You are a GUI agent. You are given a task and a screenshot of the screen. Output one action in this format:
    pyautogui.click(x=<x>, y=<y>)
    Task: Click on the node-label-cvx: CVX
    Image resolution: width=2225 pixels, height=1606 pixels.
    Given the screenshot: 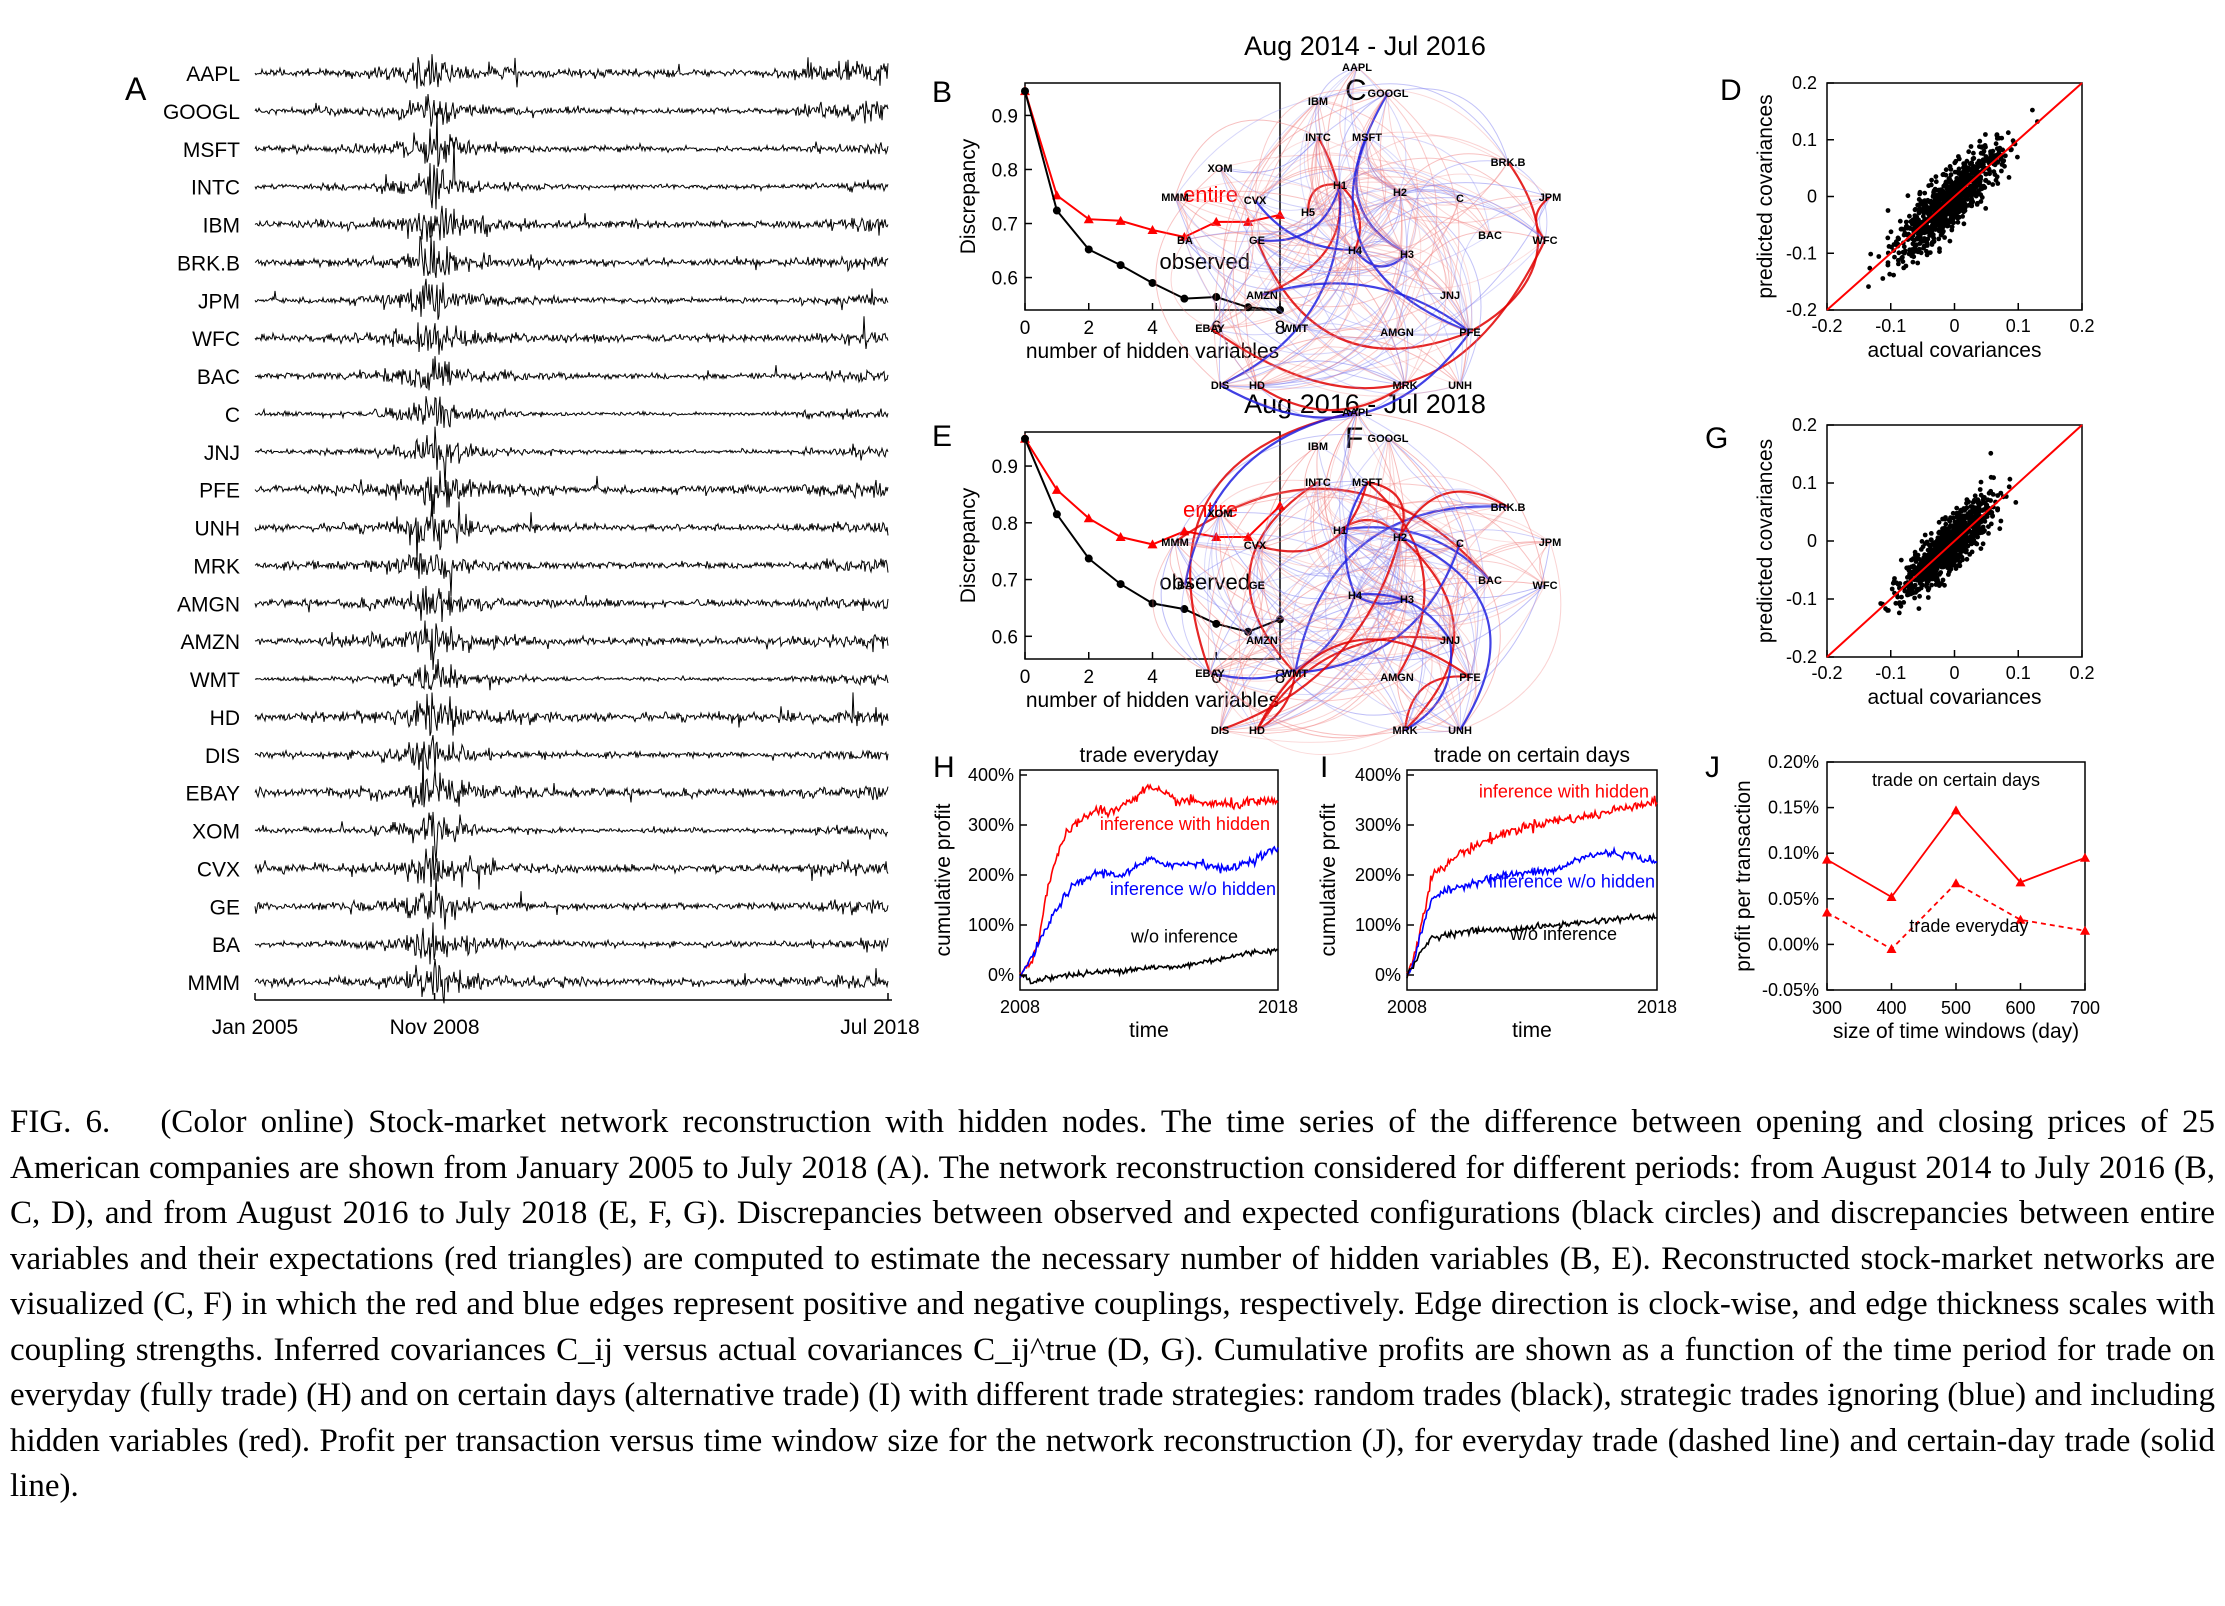 What is the action you would take?
    pyautogui.click(x=1255, y=201)
    